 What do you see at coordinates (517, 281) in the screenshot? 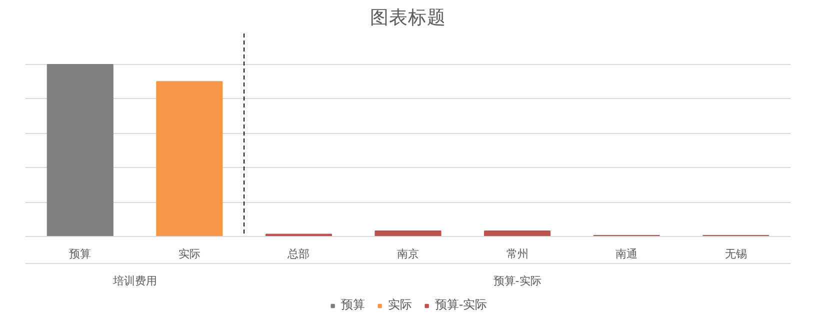
I see `text: 预算-实际` at bounding box center [517, 281].